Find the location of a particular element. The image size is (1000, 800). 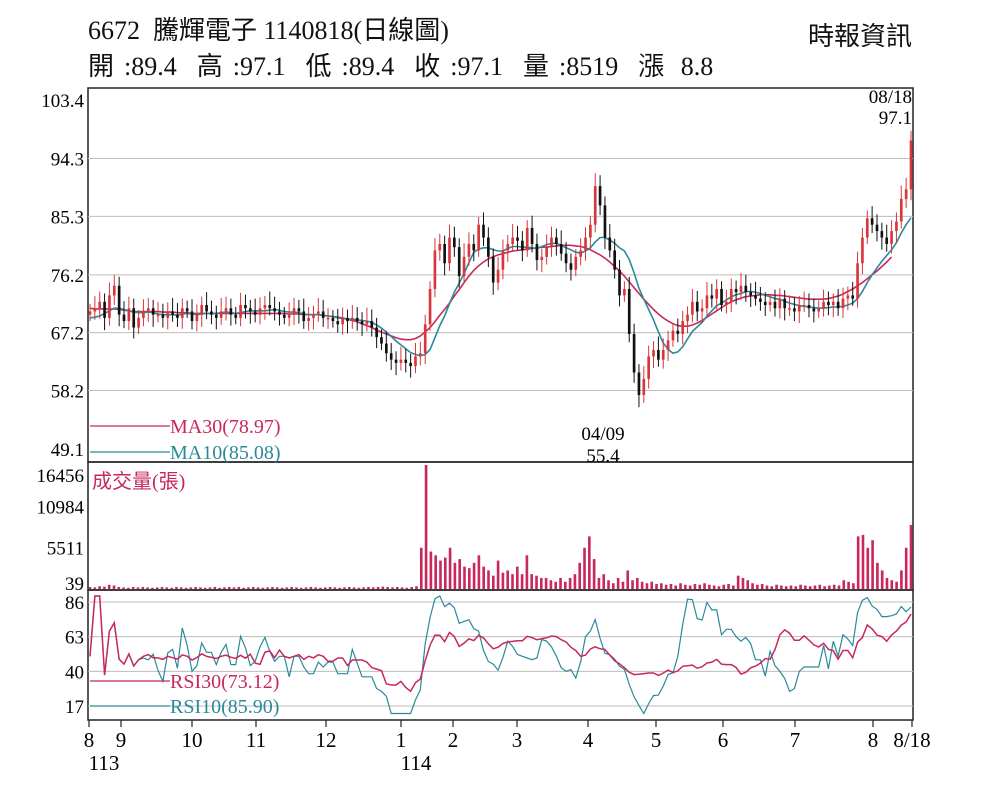

rsi-tick-label: 63 is located at coordinates (74, 638).